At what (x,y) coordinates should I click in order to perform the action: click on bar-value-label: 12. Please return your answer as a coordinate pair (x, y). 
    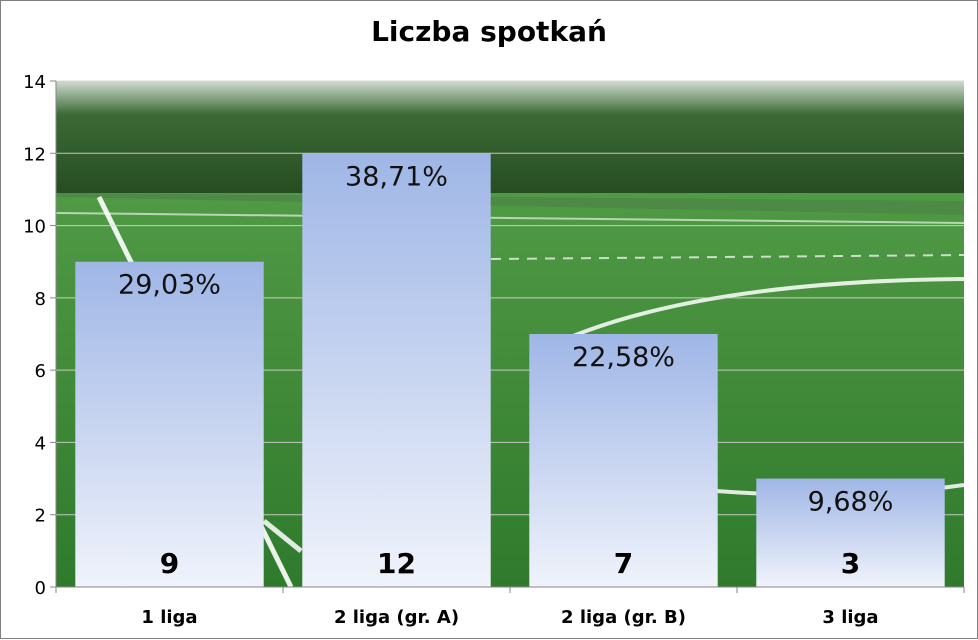
    Looking at the image, I should click on (396, 563).